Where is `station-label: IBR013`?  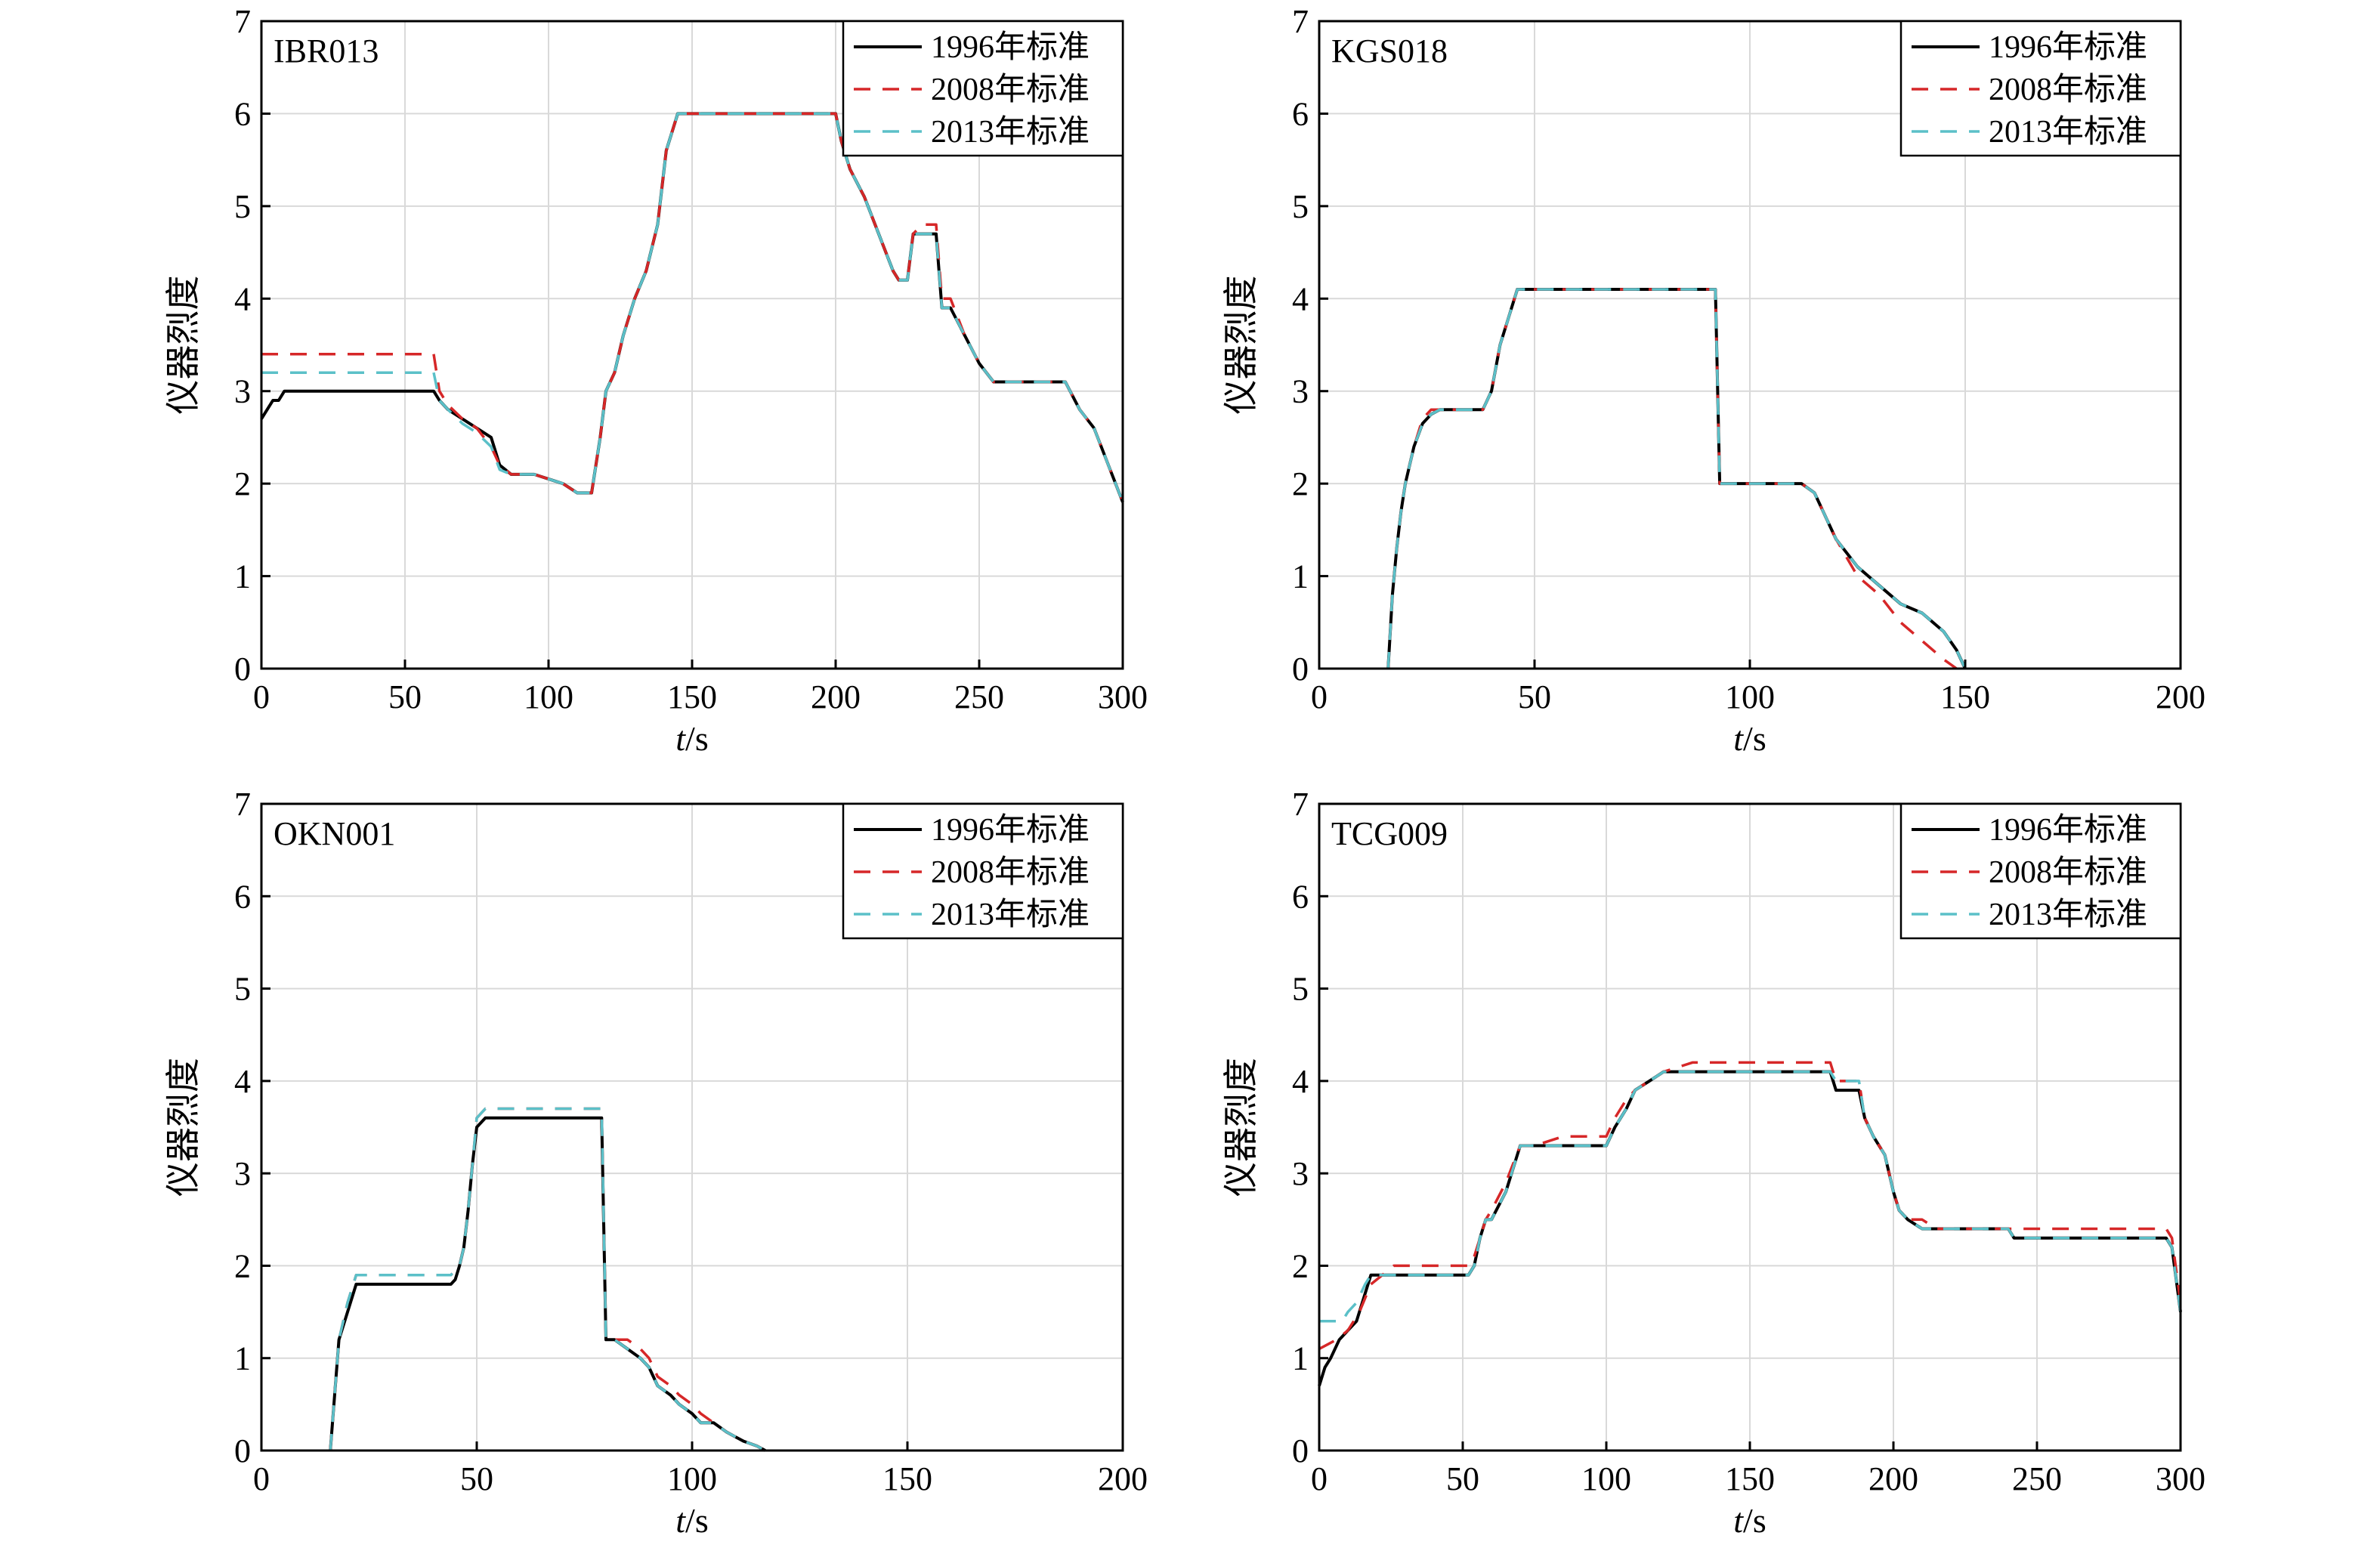
station-label: IBR013 is located at coordinates (326, 51).